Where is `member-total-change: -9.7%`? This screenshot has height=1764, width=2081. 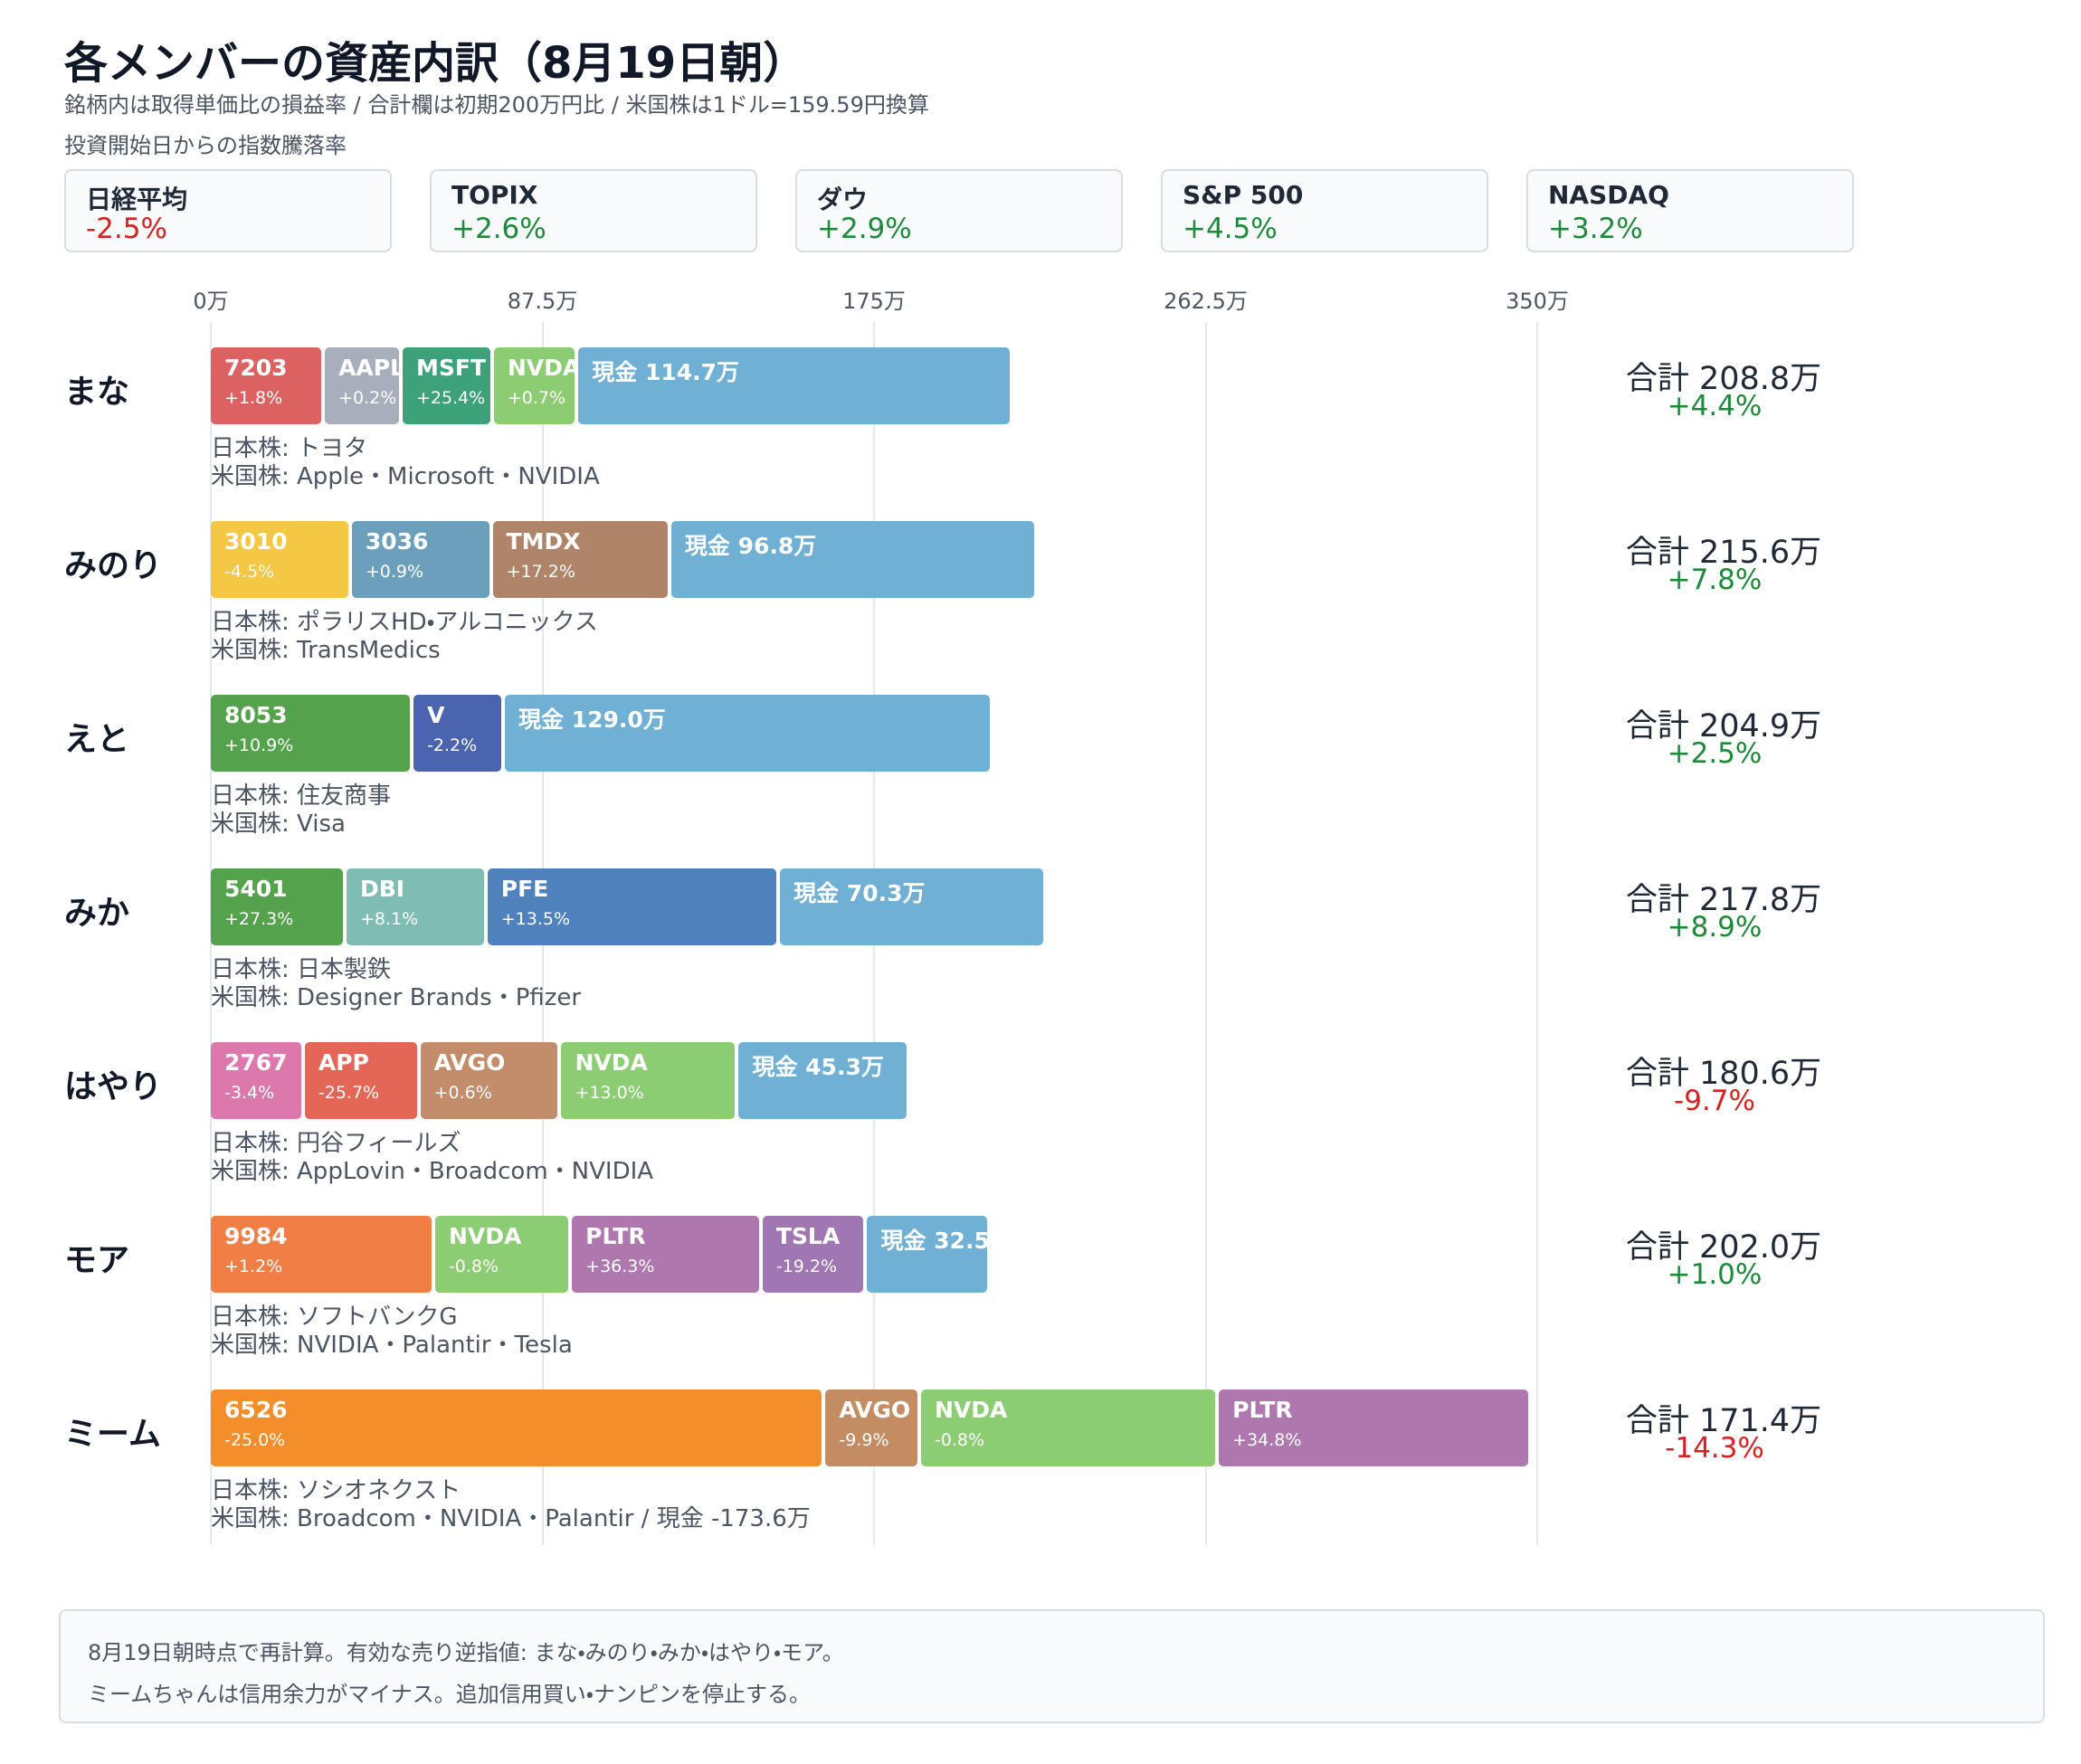
member-total-change: -9.7% is located at coordinates (1715, 1101).